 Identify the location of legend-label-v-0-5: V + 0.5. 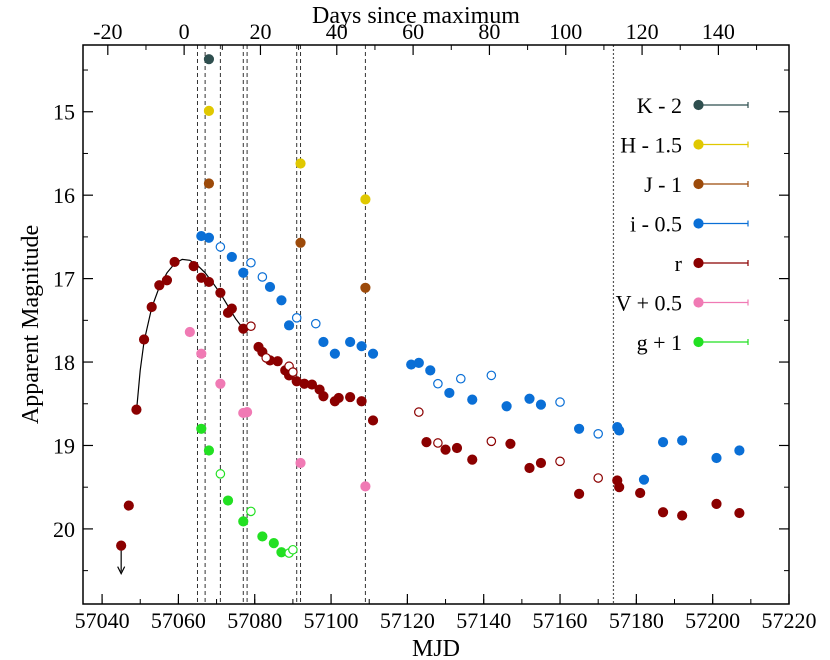
(649, 303).